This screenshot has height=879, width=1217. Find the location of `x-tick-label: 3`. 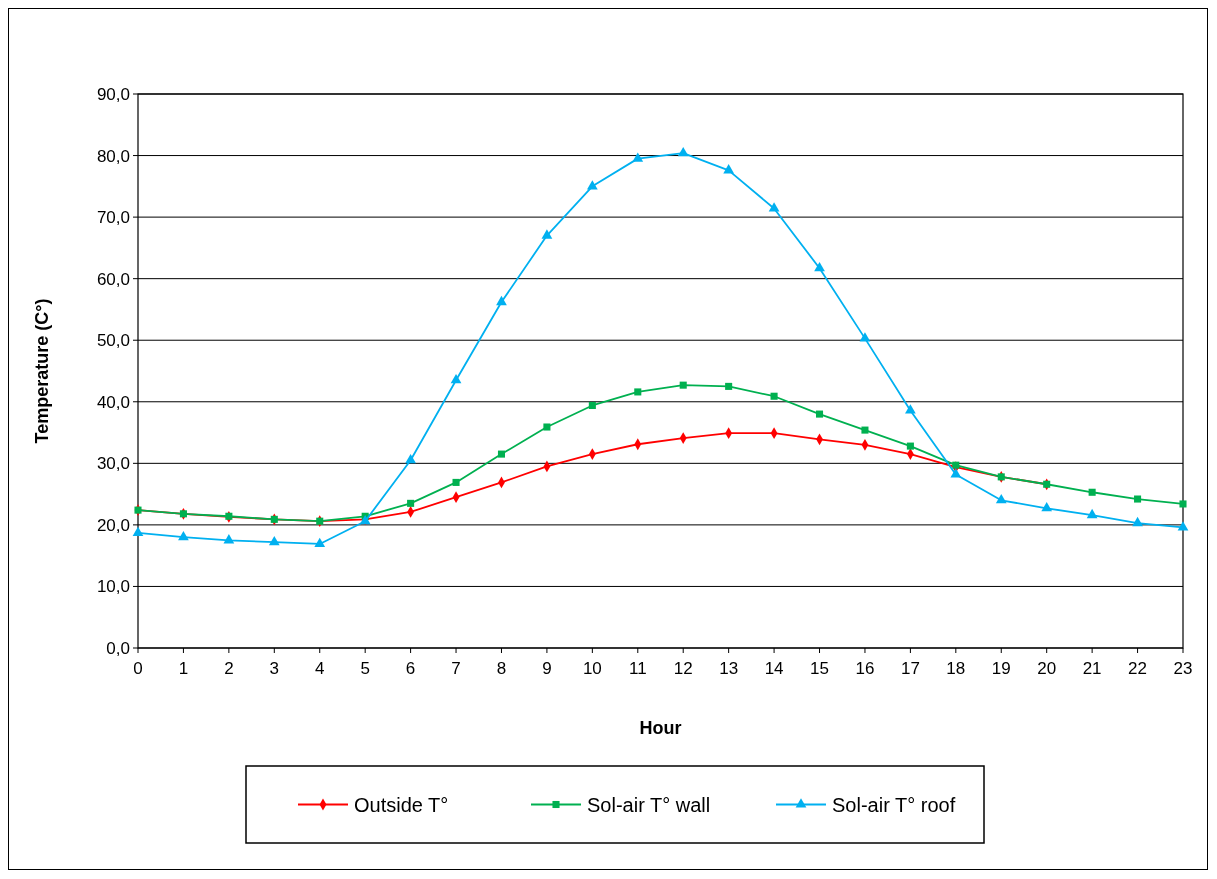

x-tick-label: 3 is located at coordinates (274, 668).